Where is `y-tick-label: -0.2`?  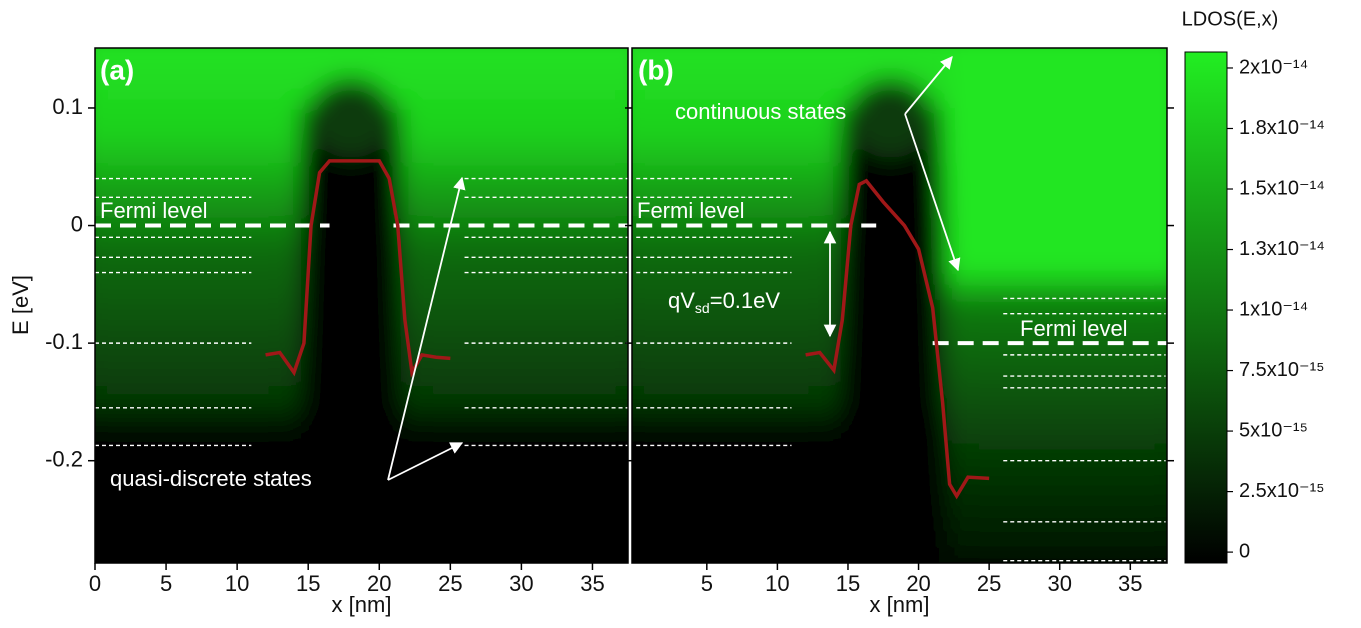 y-tick-label: -0.2 is located at coordinates (64, 459).